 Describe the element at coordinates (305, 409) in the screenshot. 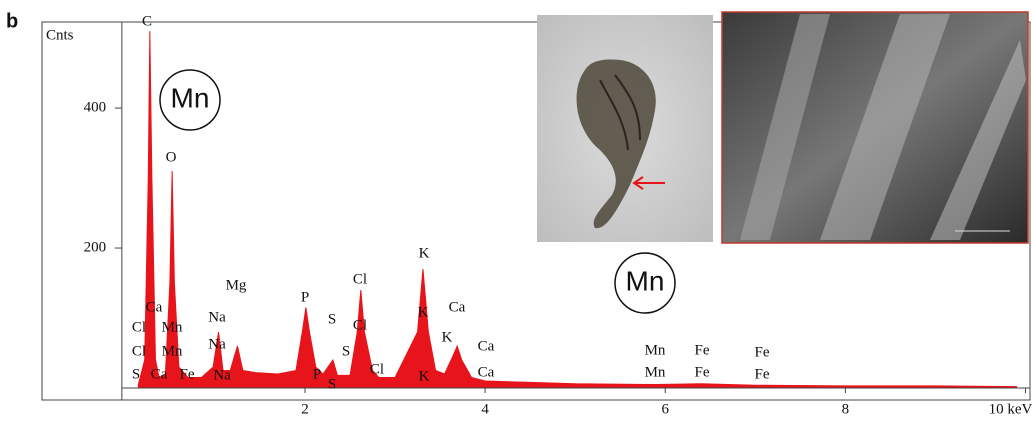

I see `x-tick-label: 2` at that location.